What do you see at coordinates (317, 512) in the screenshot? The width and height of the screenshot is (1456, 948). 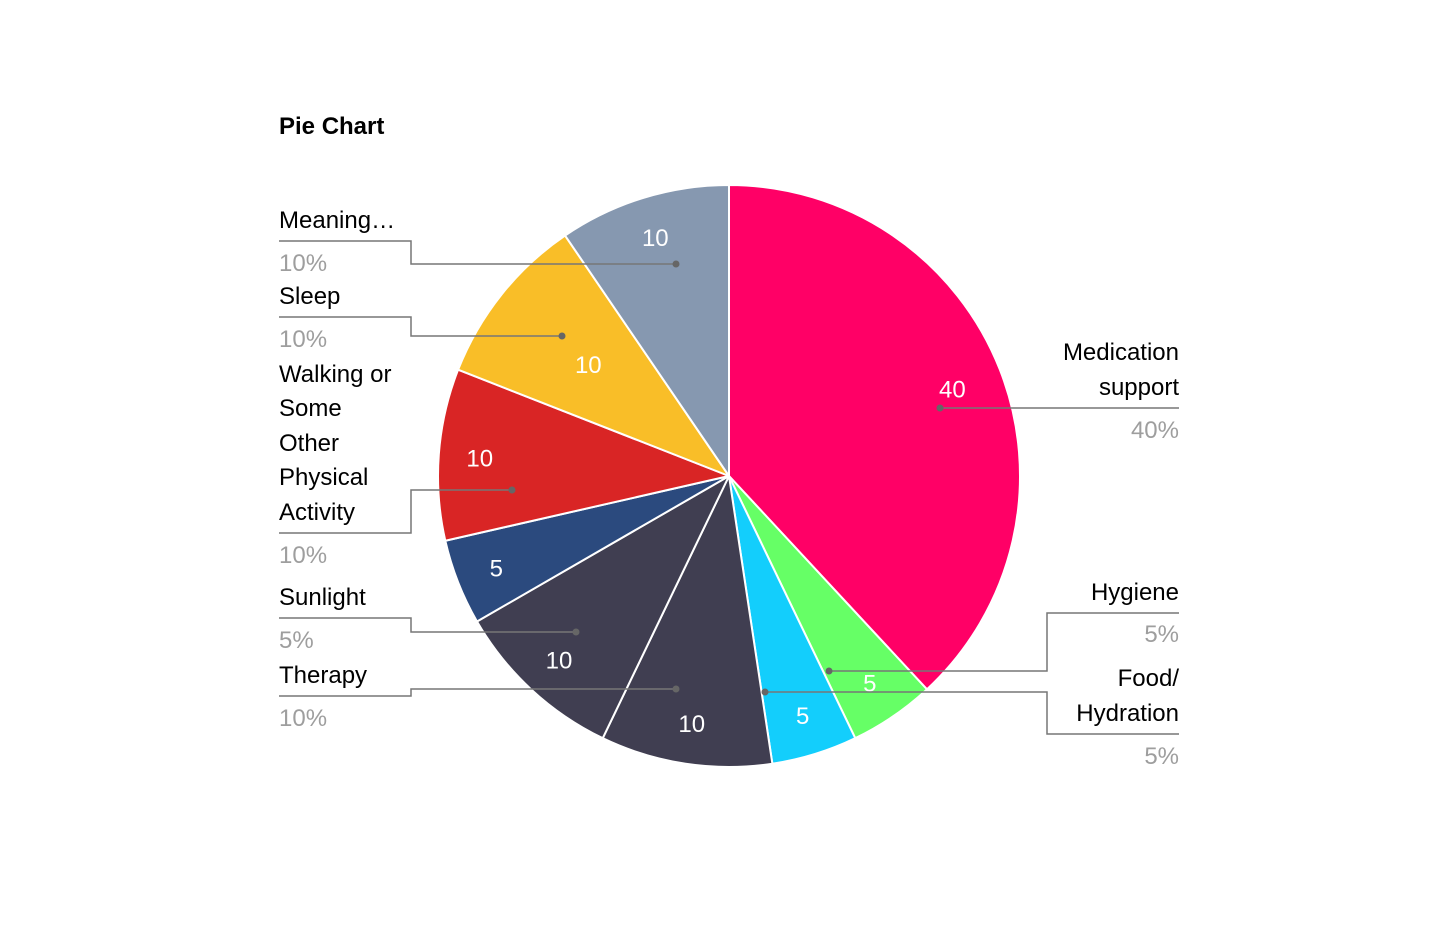 I see `slice-name-line: Activity` at bounding box center [317, 512].